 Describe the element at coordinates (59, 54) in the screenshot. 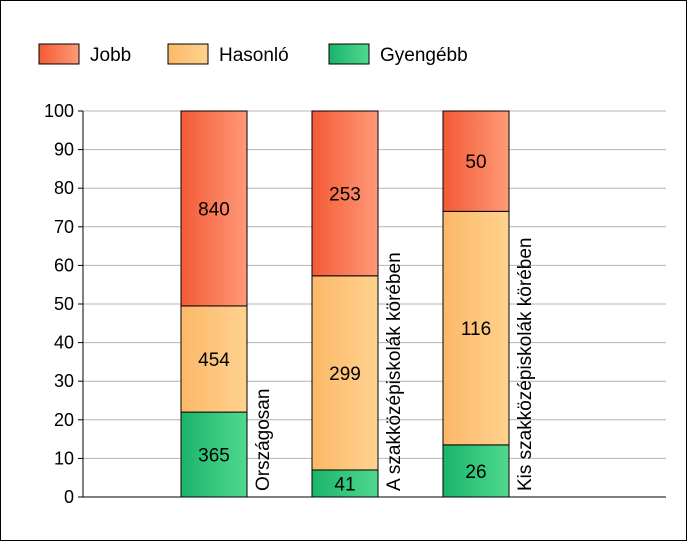

I see `legend-swatch-jobb` at that location.